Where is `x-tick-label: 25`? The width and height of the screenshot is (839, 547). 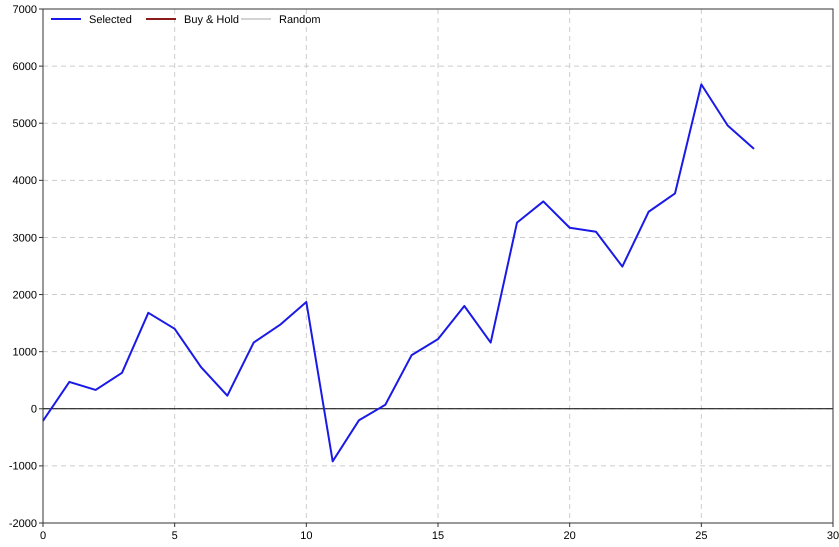
x-tick-label: 25 is located at coordinates (701, 536).